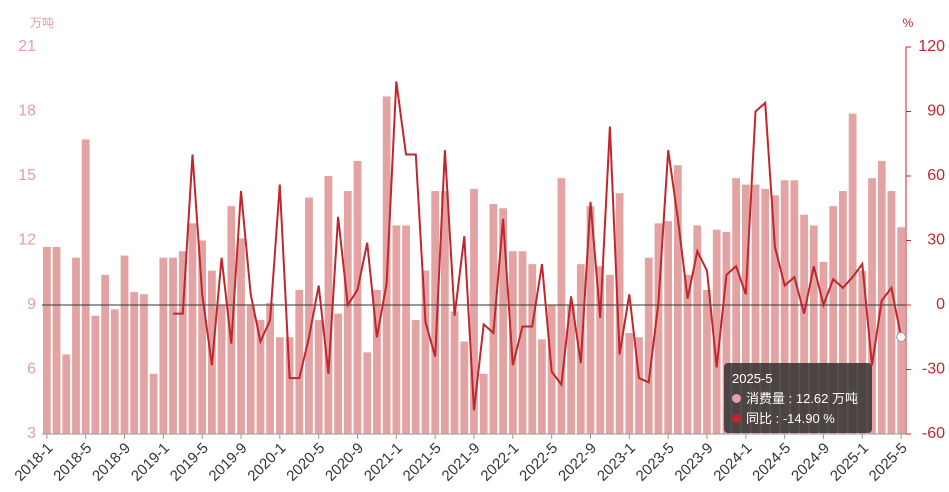 The width and height of the screenshot is (949, 492). I want to click on x-tick-label: 2023-1, so click(616, 462).